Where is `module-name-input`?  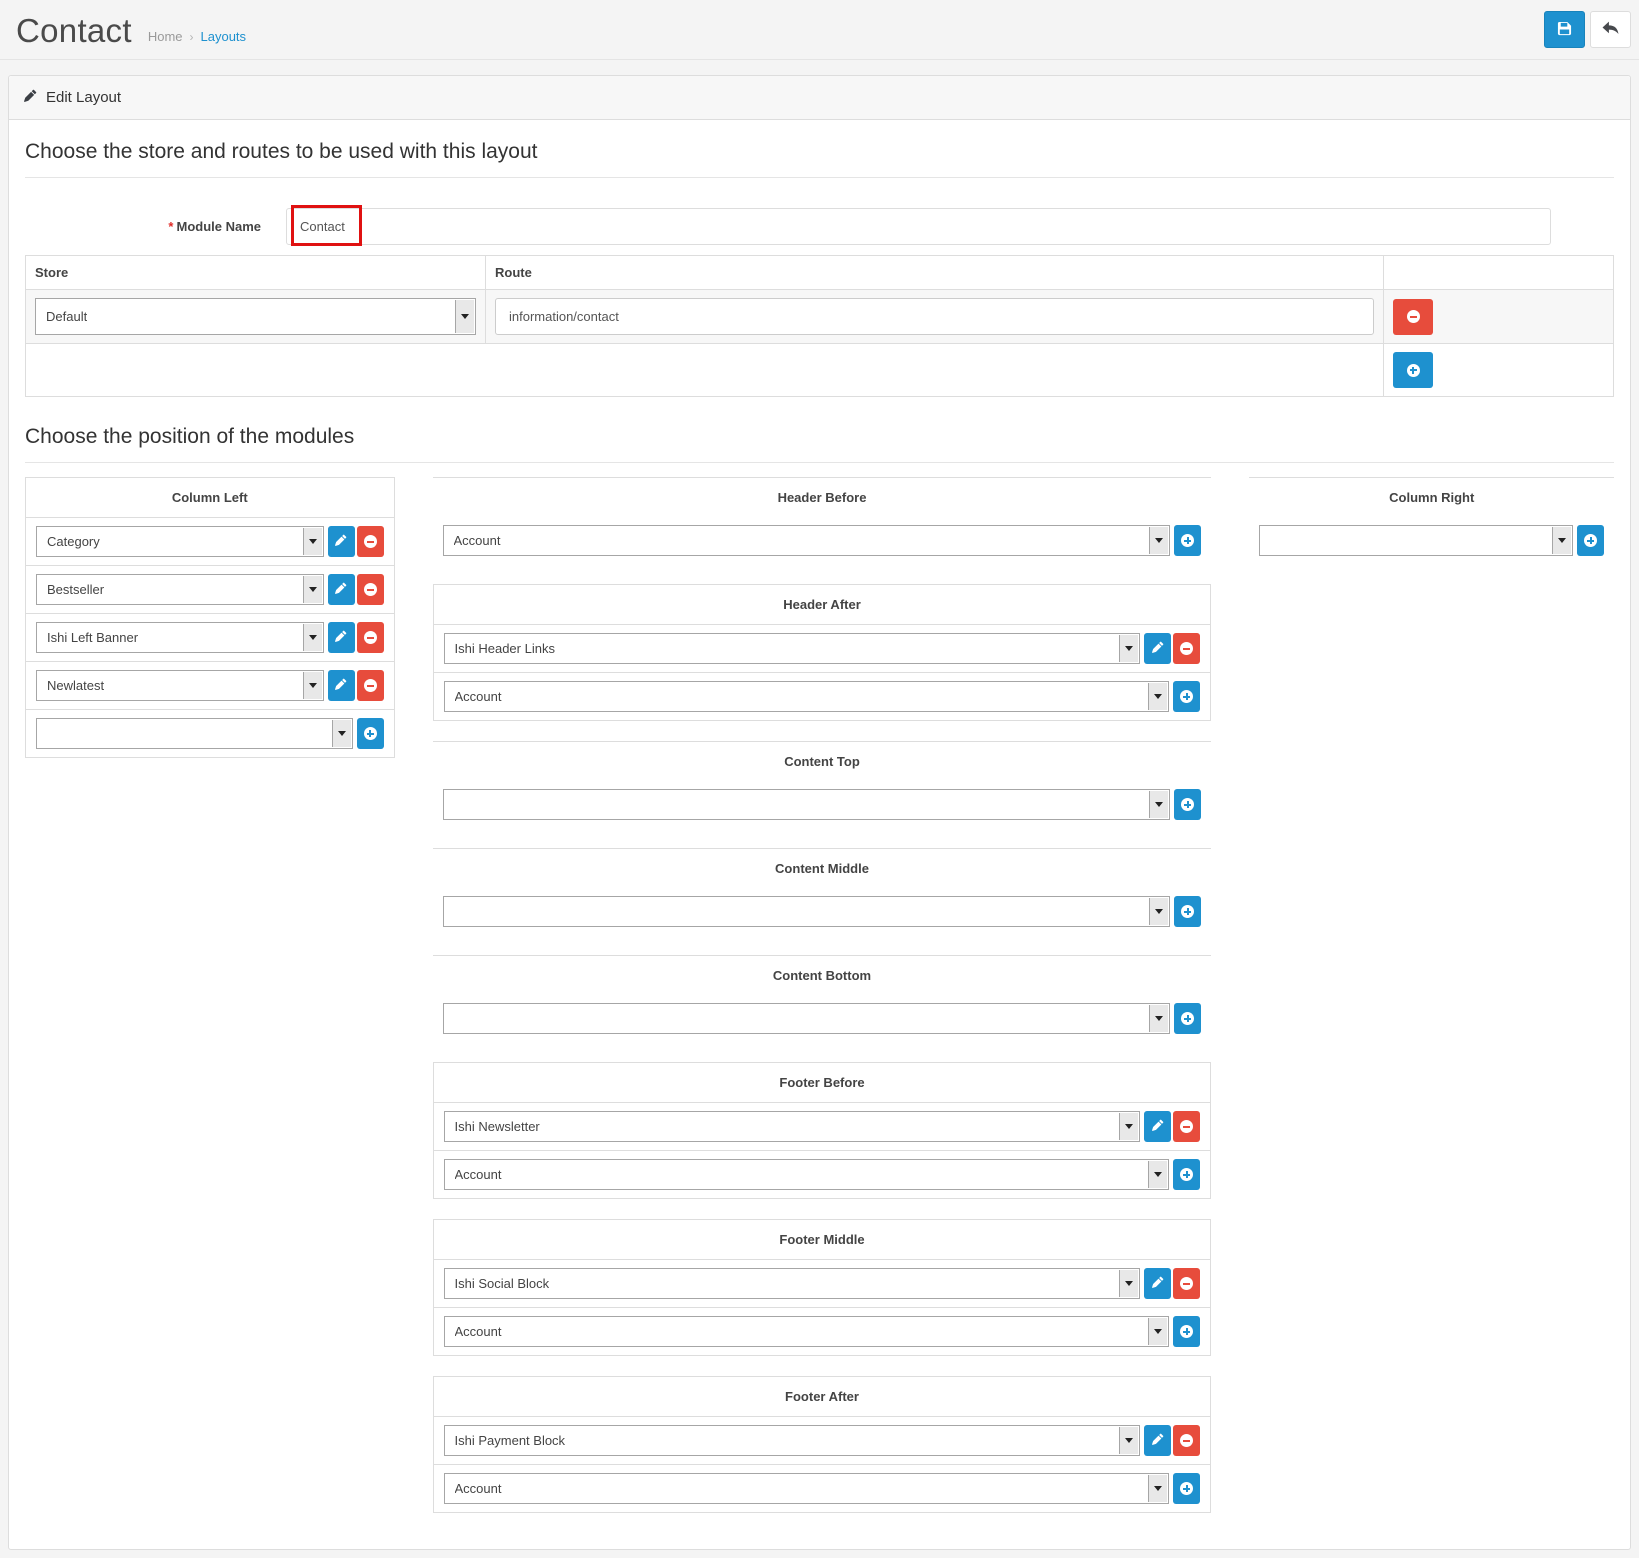 module-name-input is located at coordinates (918, 226).